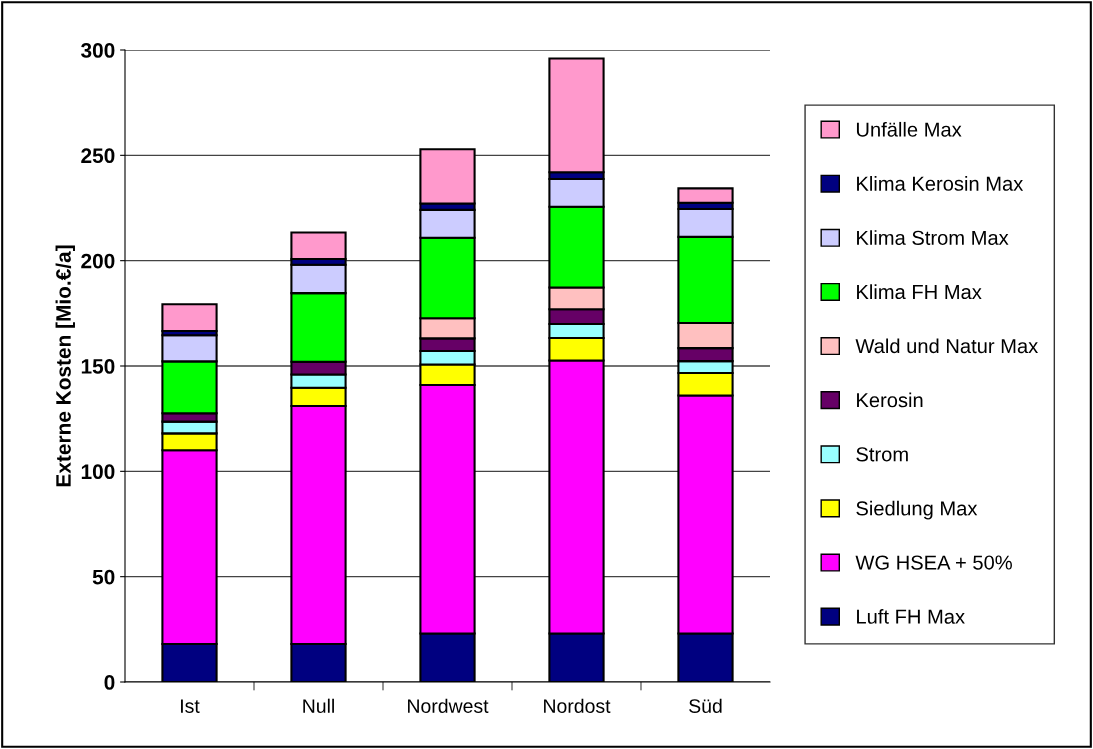 The image size is (1093, 749). Describe the element at coordinates (917, 510) in the screenshot. I see `legend-label: Siedlung Max` at that location.